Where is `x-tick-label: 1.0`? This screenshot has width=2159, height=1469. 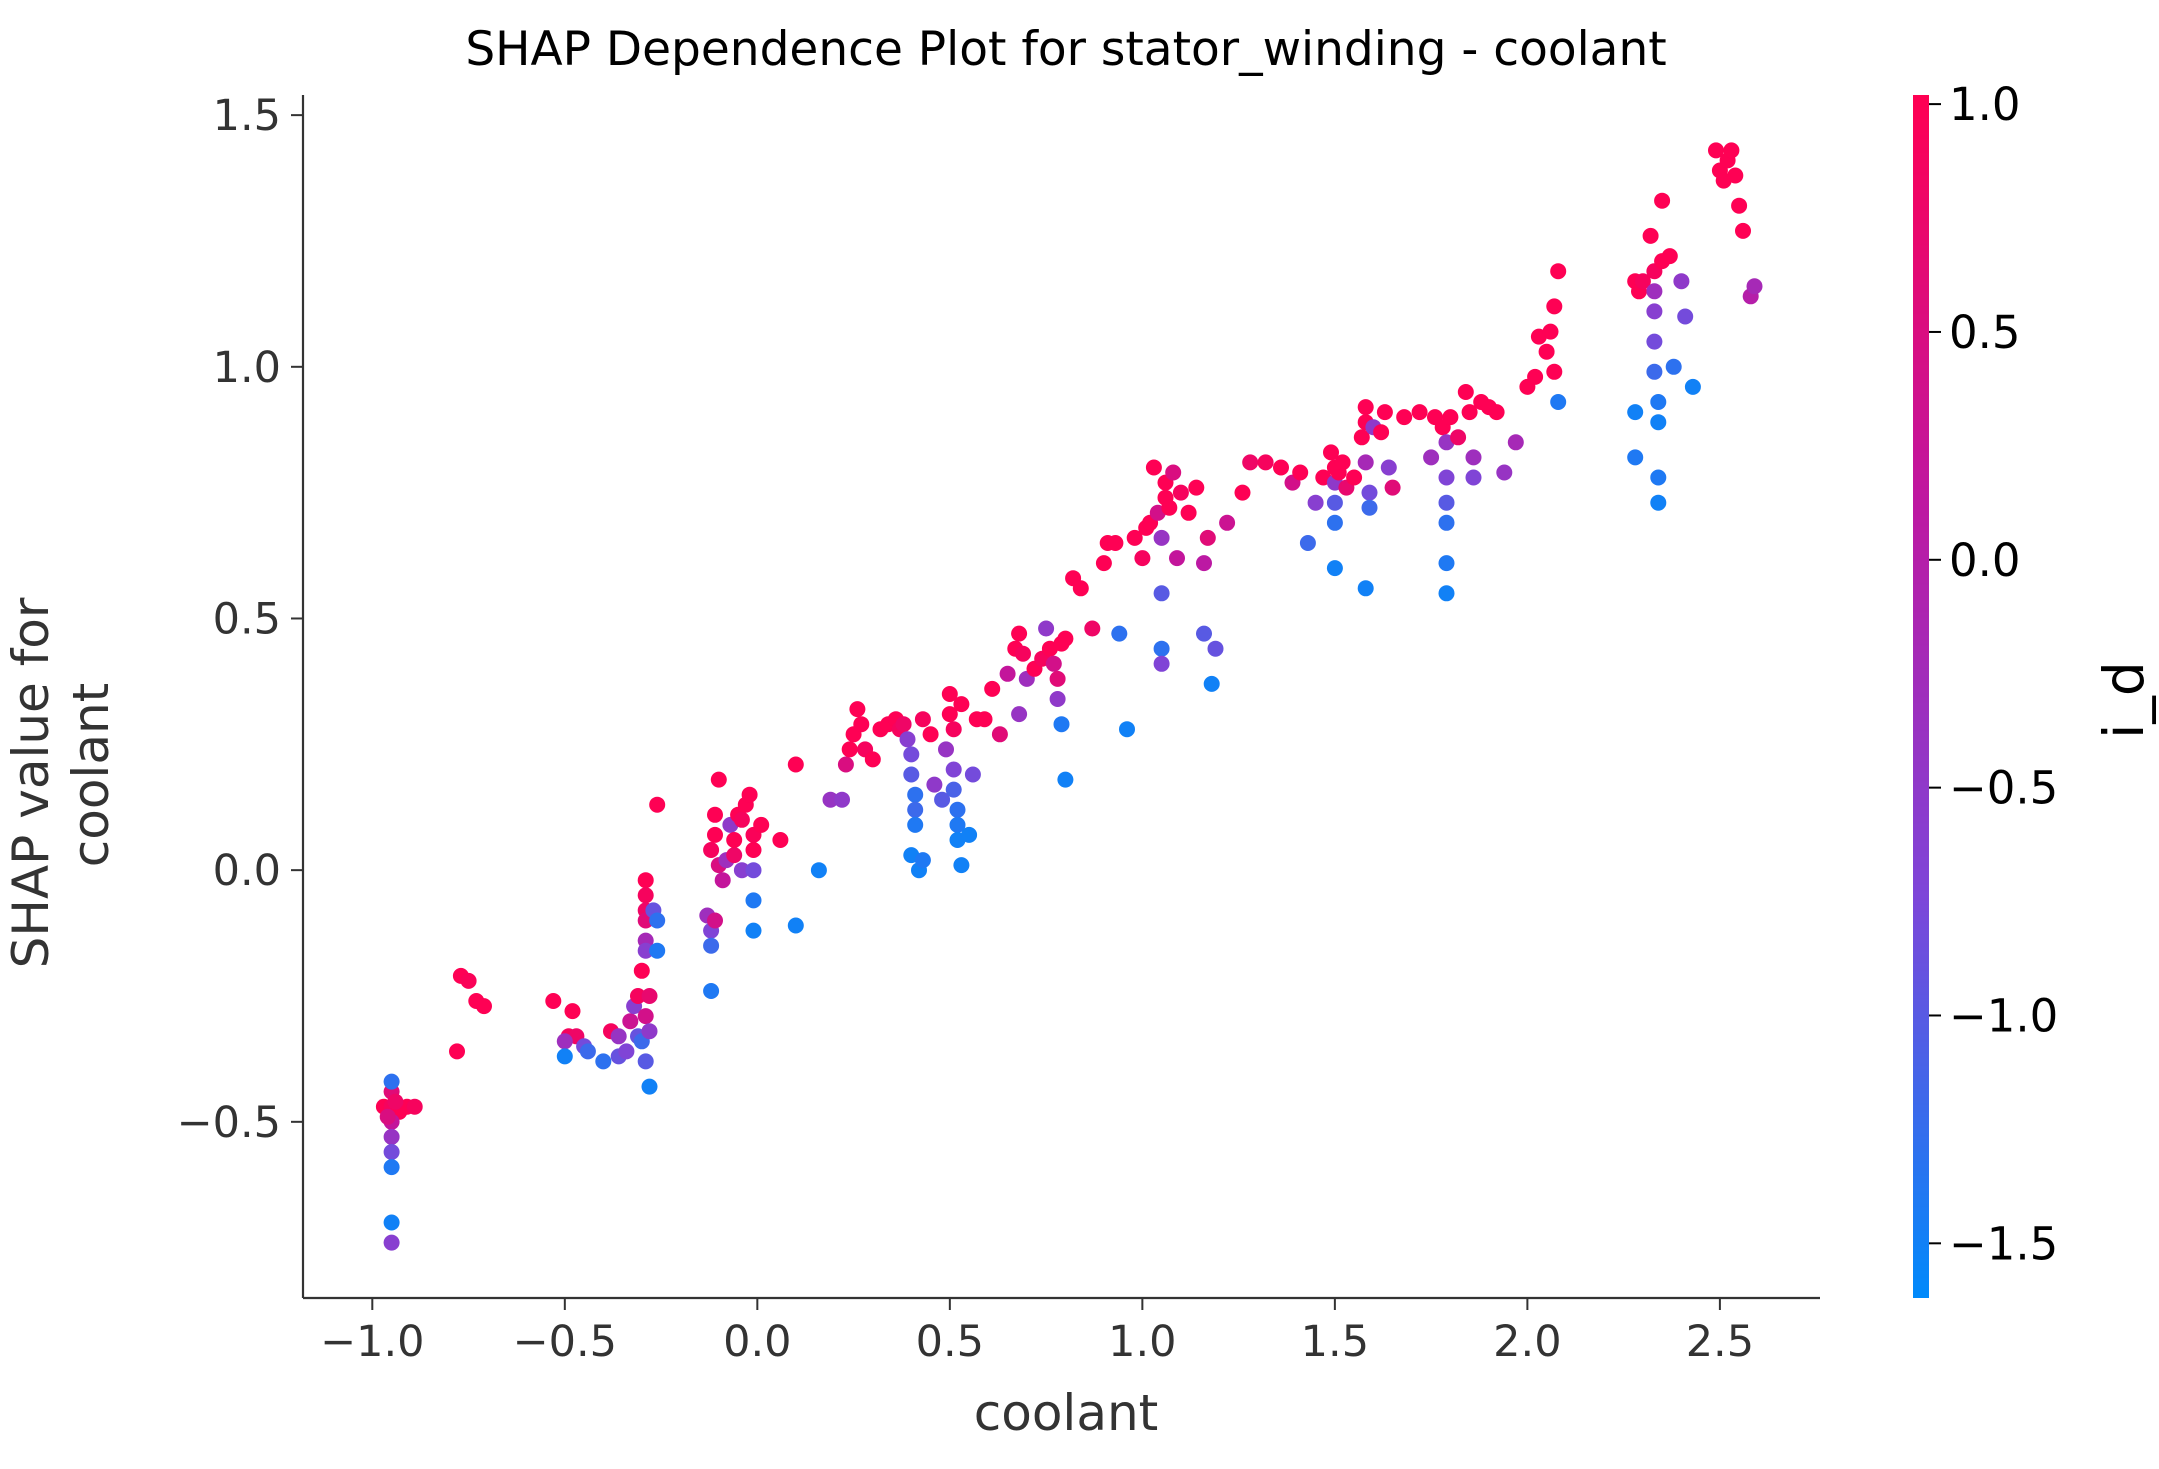 x-tick-label: 1.0 is located at coordinates (1142, 1342).